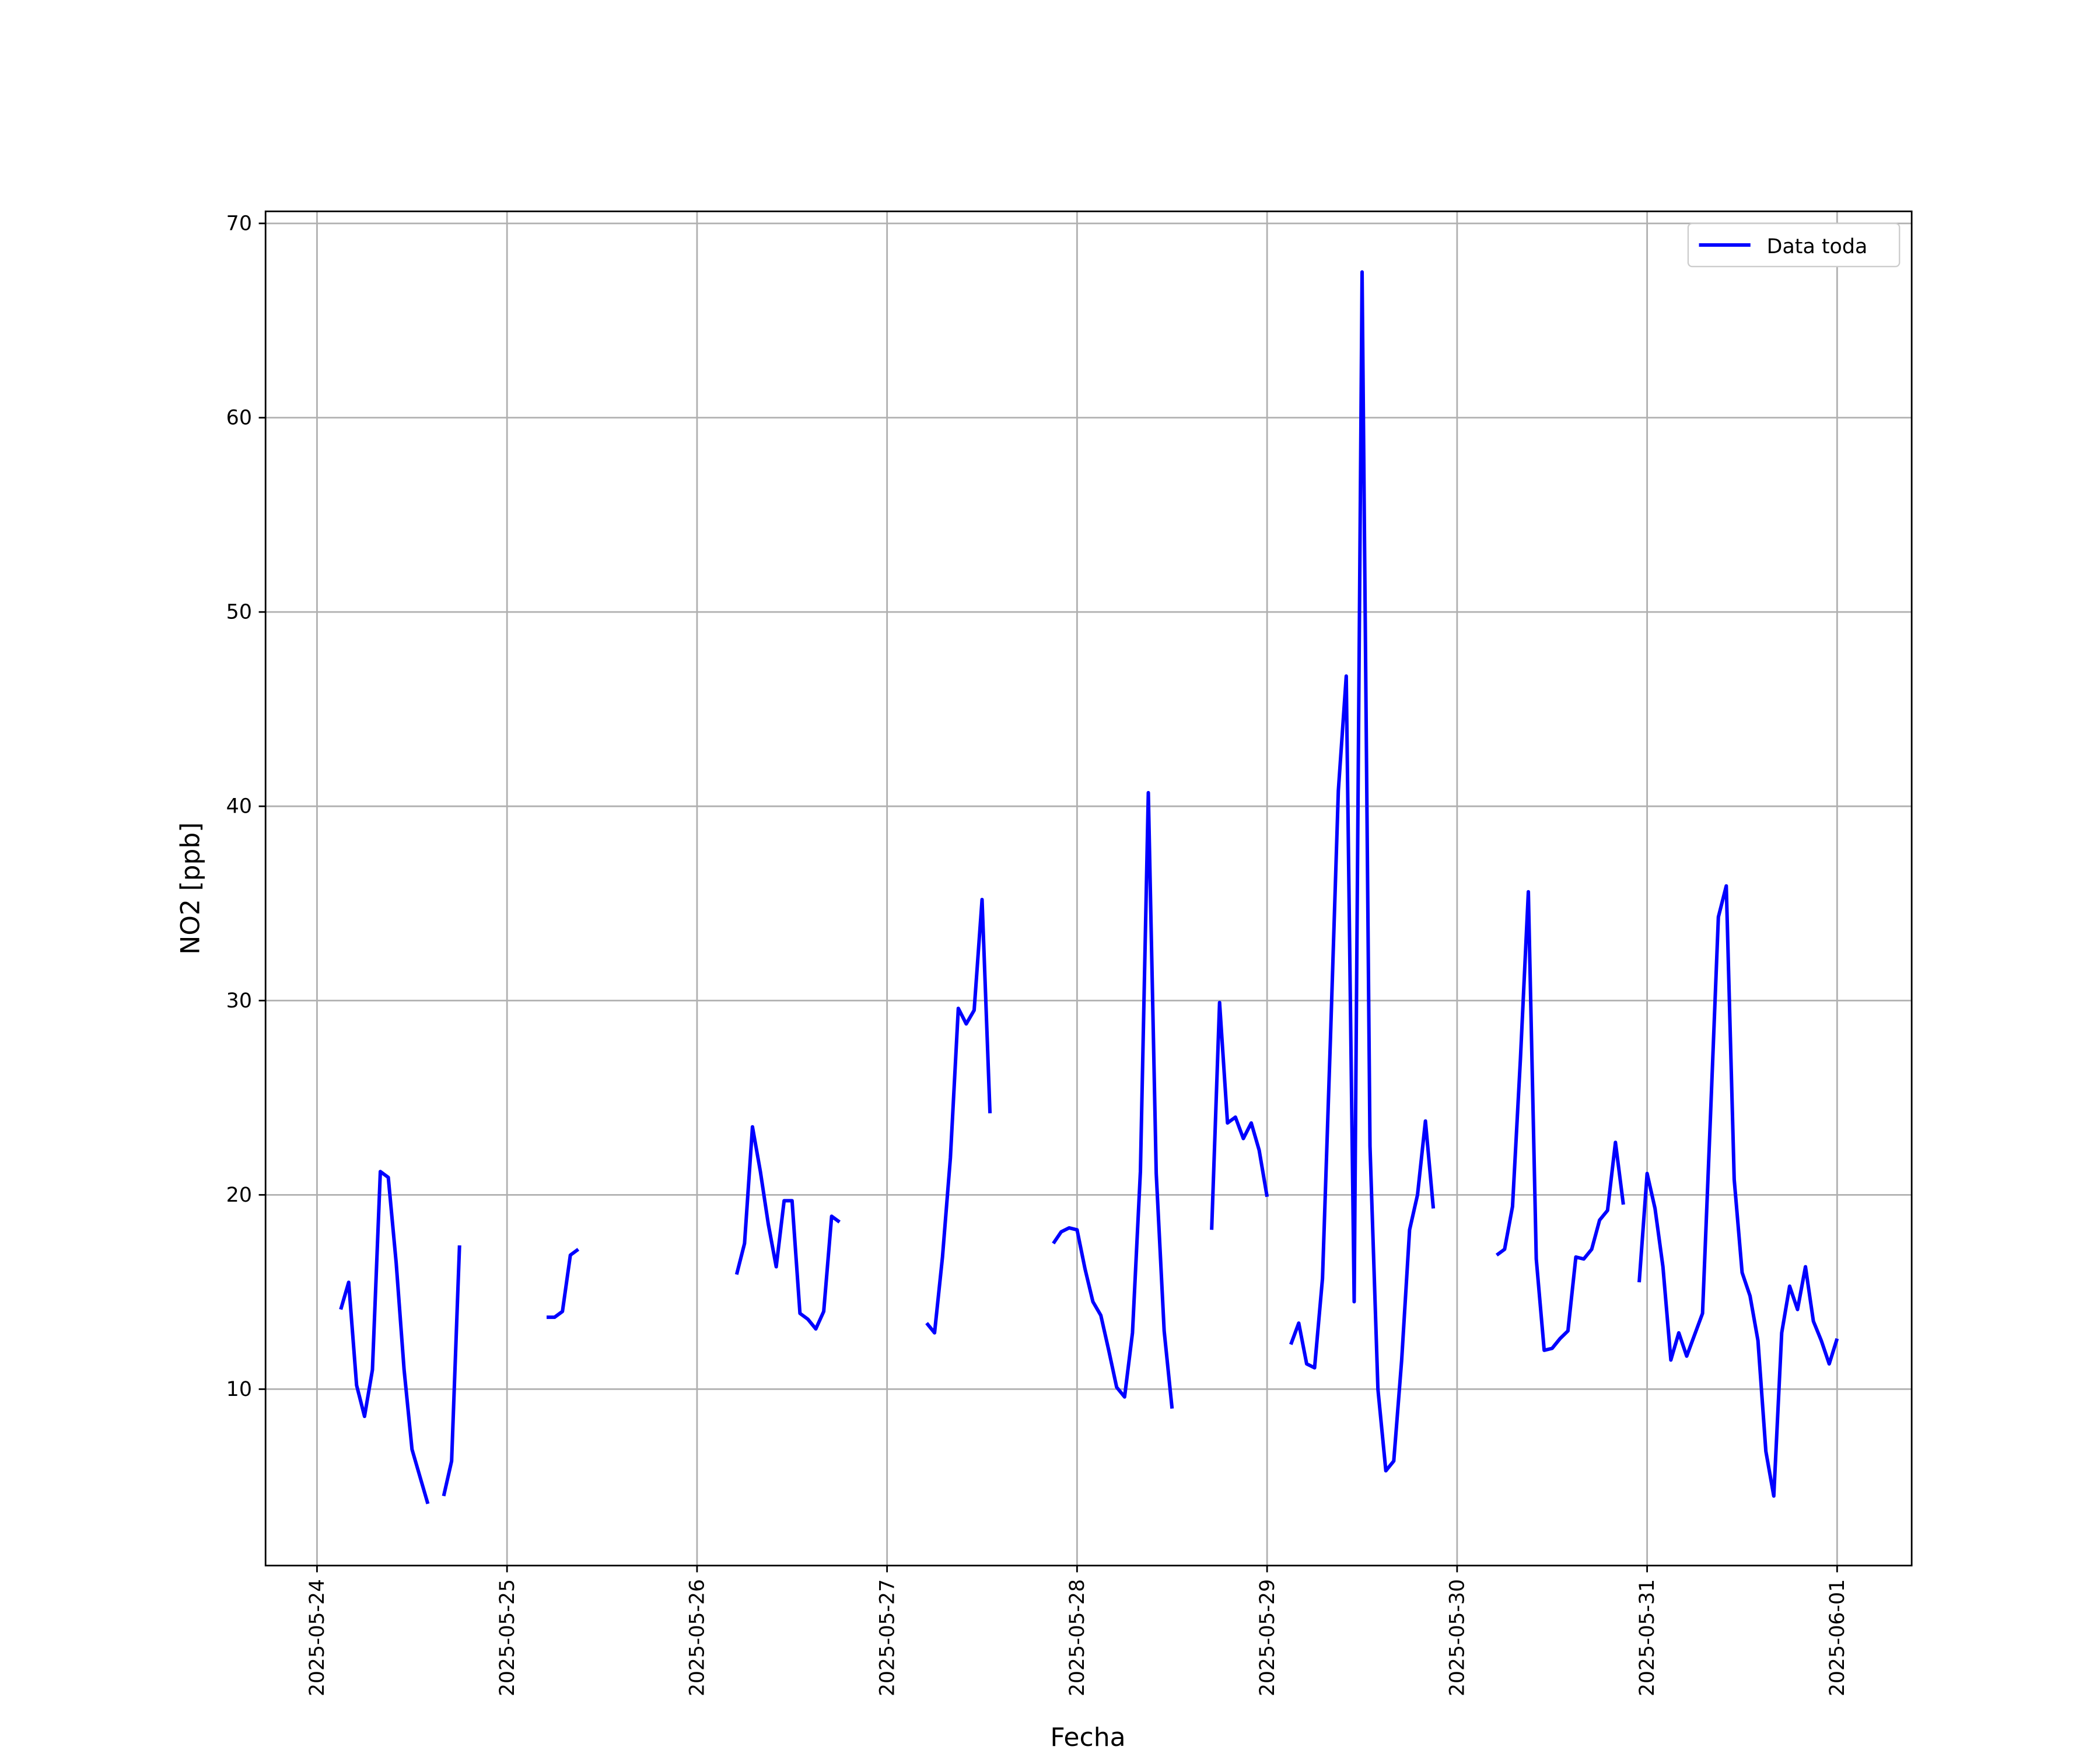 This screenshot has width=2100, height=1750. What do you see at coordinates (239, 224) in the screenshot?
I see `y-tick-label: 70` at bounding box center [239, 224].